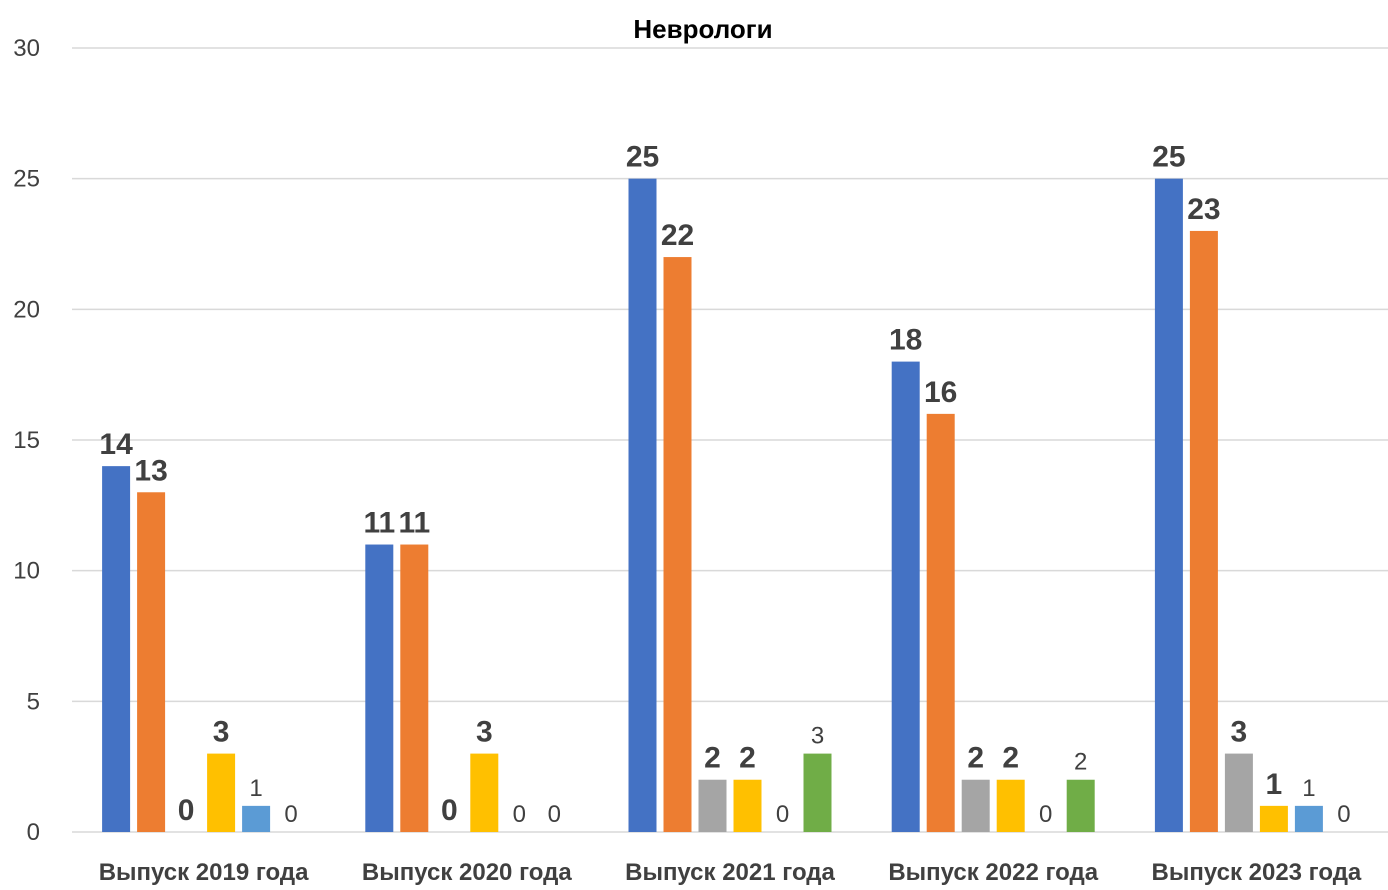  Describe the element at coordinates (204, 872) in the screenshot. I see `x-category-label: Выпуск 2019 года` at that location.